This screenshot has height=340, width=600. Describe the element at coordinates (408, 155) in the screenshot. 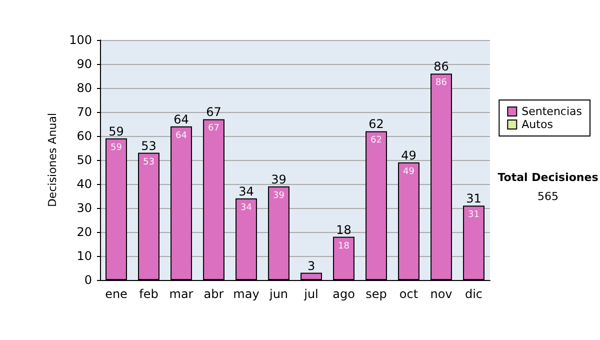

I see `total-label: 49` at that location.